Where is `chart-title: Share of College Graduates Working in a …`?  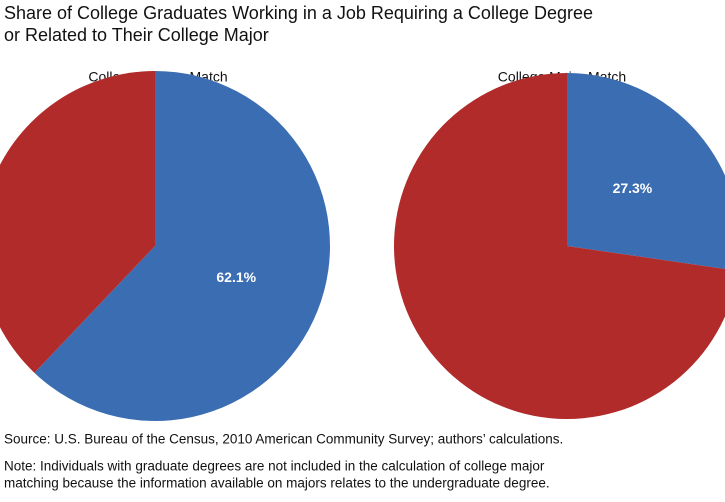 chart-title: Share of College Graduates Working in a … is located at coordinates (298, 13).